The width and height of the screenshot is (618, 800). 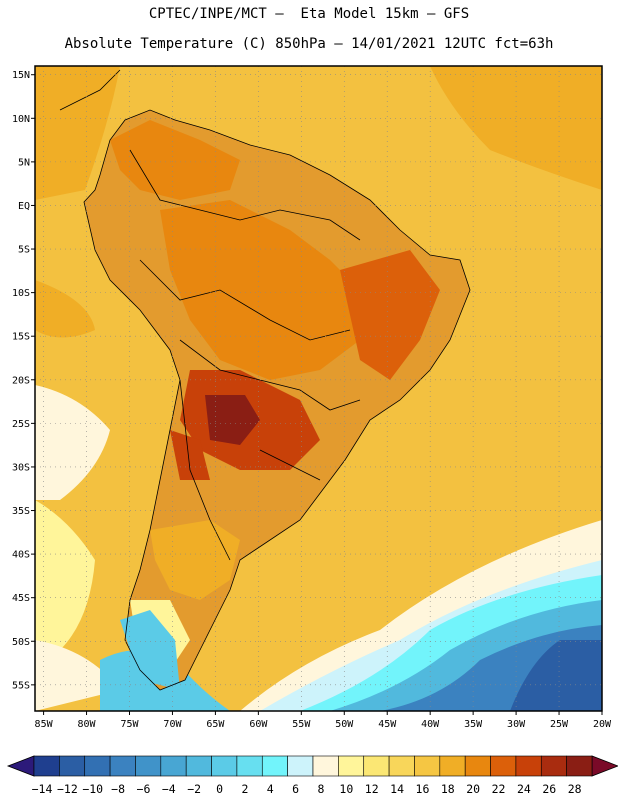 What do you see at coordinates (24, 206) in the screenshot?
I see `lat-tick-label: EQ` at bounding box center [24, 206].